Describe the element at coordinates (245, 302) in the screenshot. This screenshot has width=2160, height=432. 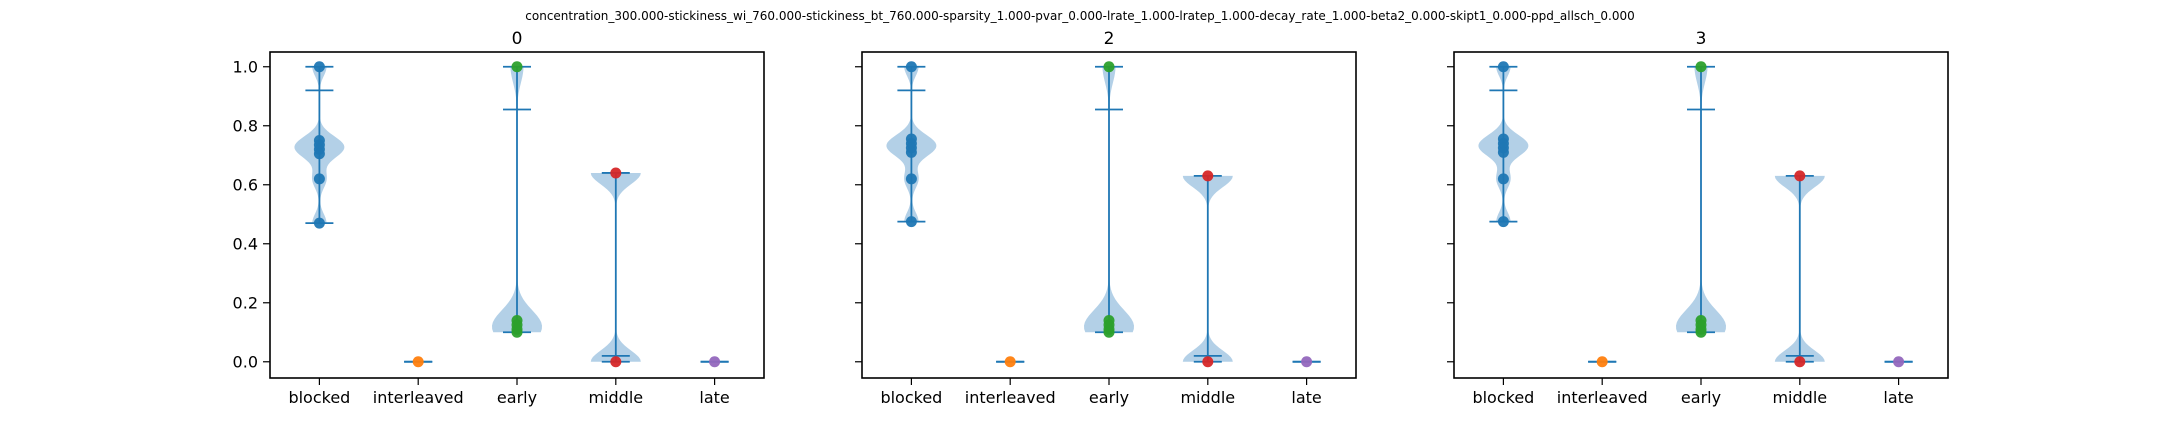
I see `y-tick-label: 0.2` at that location.